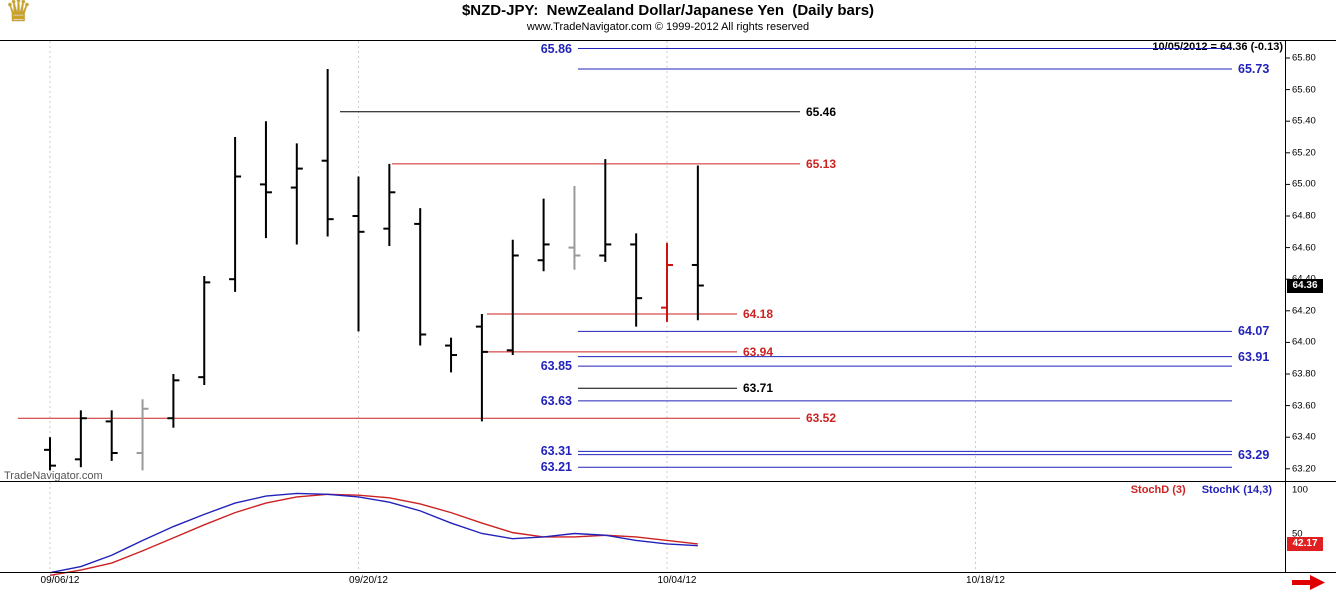 The image size is (1336, 594). What do you see at coordinates (368, 580) in the screenshot?
I see `date-tick-label: 09/20/12` at bounding box center [368, 580].